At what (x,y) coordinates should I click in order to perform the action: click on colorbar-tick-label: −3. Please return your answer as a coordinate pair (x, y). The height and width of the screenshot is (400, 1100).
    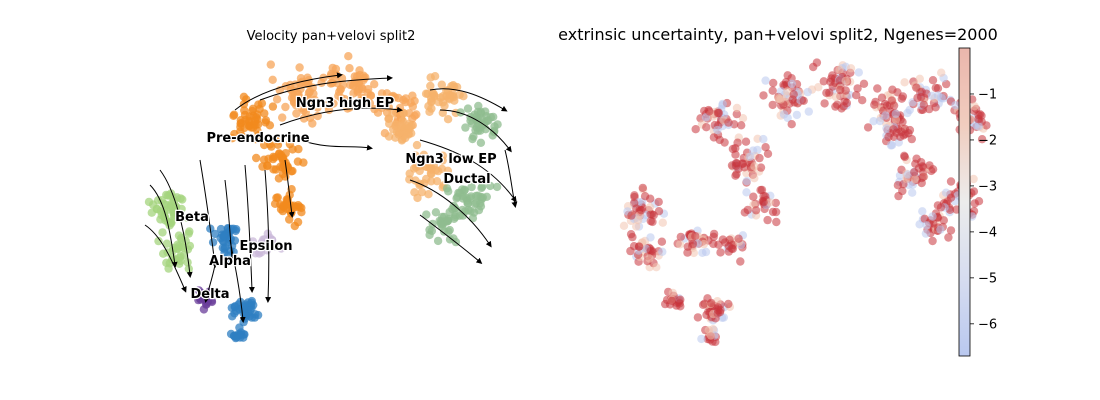
    Looking at the image, I should click on (987, 186).